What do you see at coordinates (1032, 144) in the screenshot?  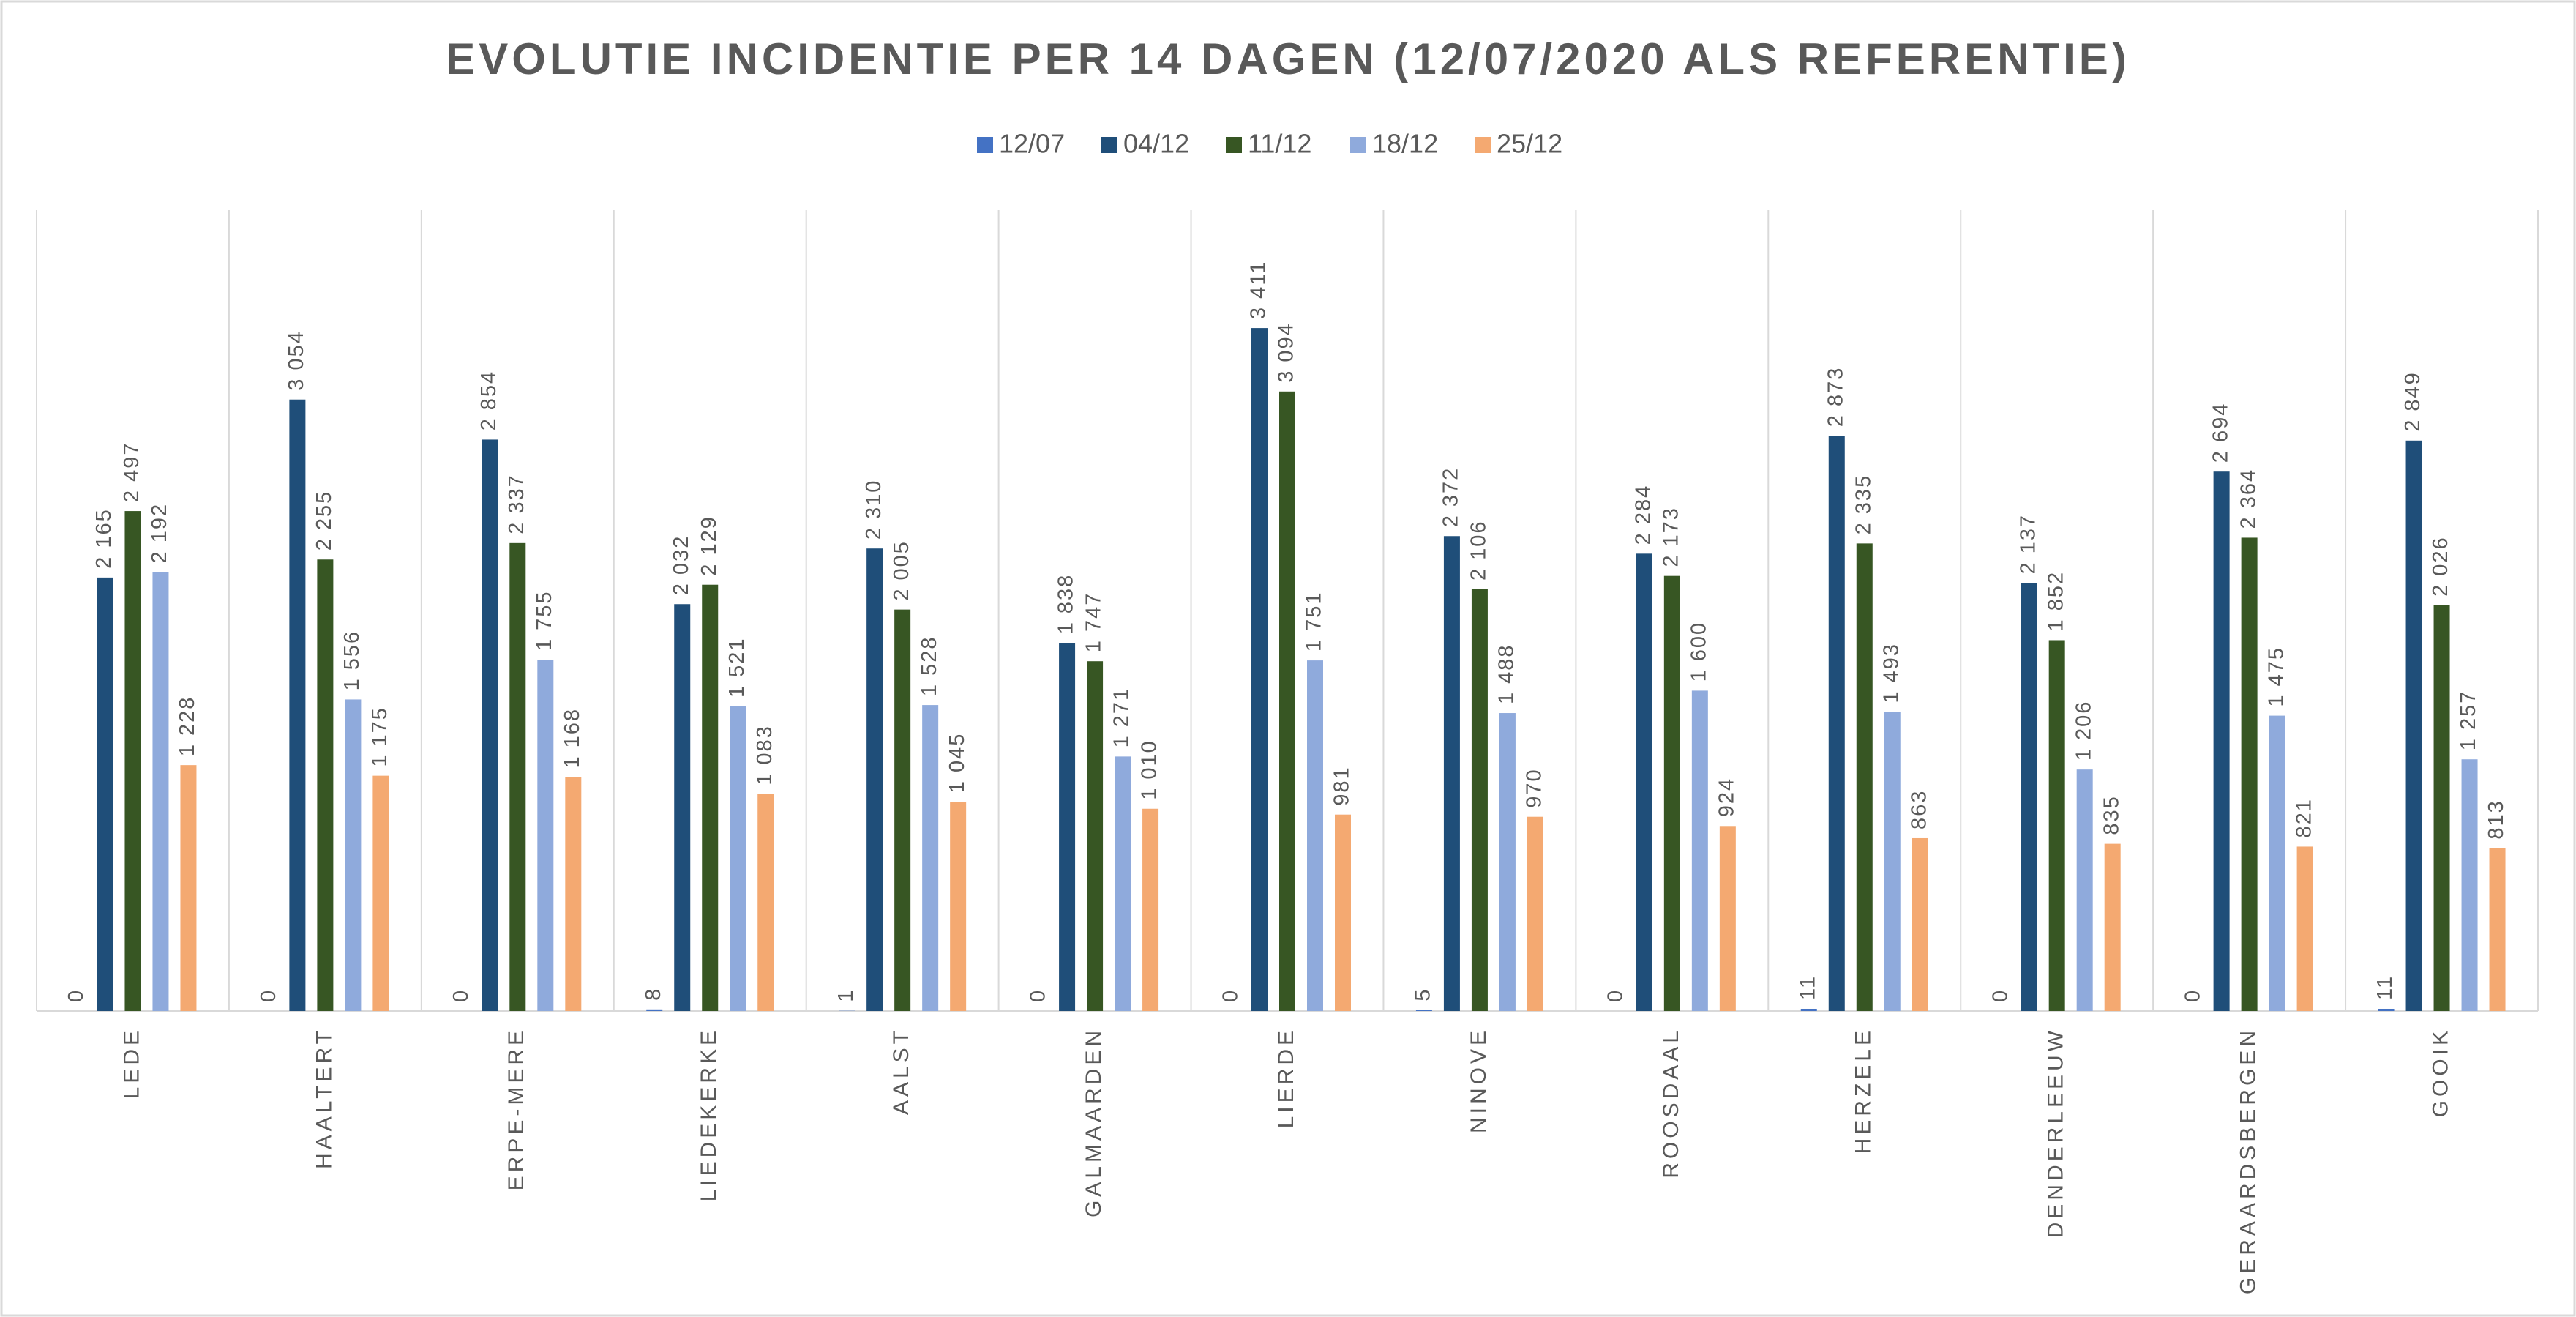 I see `legend-label: 12/07` at bounding box center [1032, 144].